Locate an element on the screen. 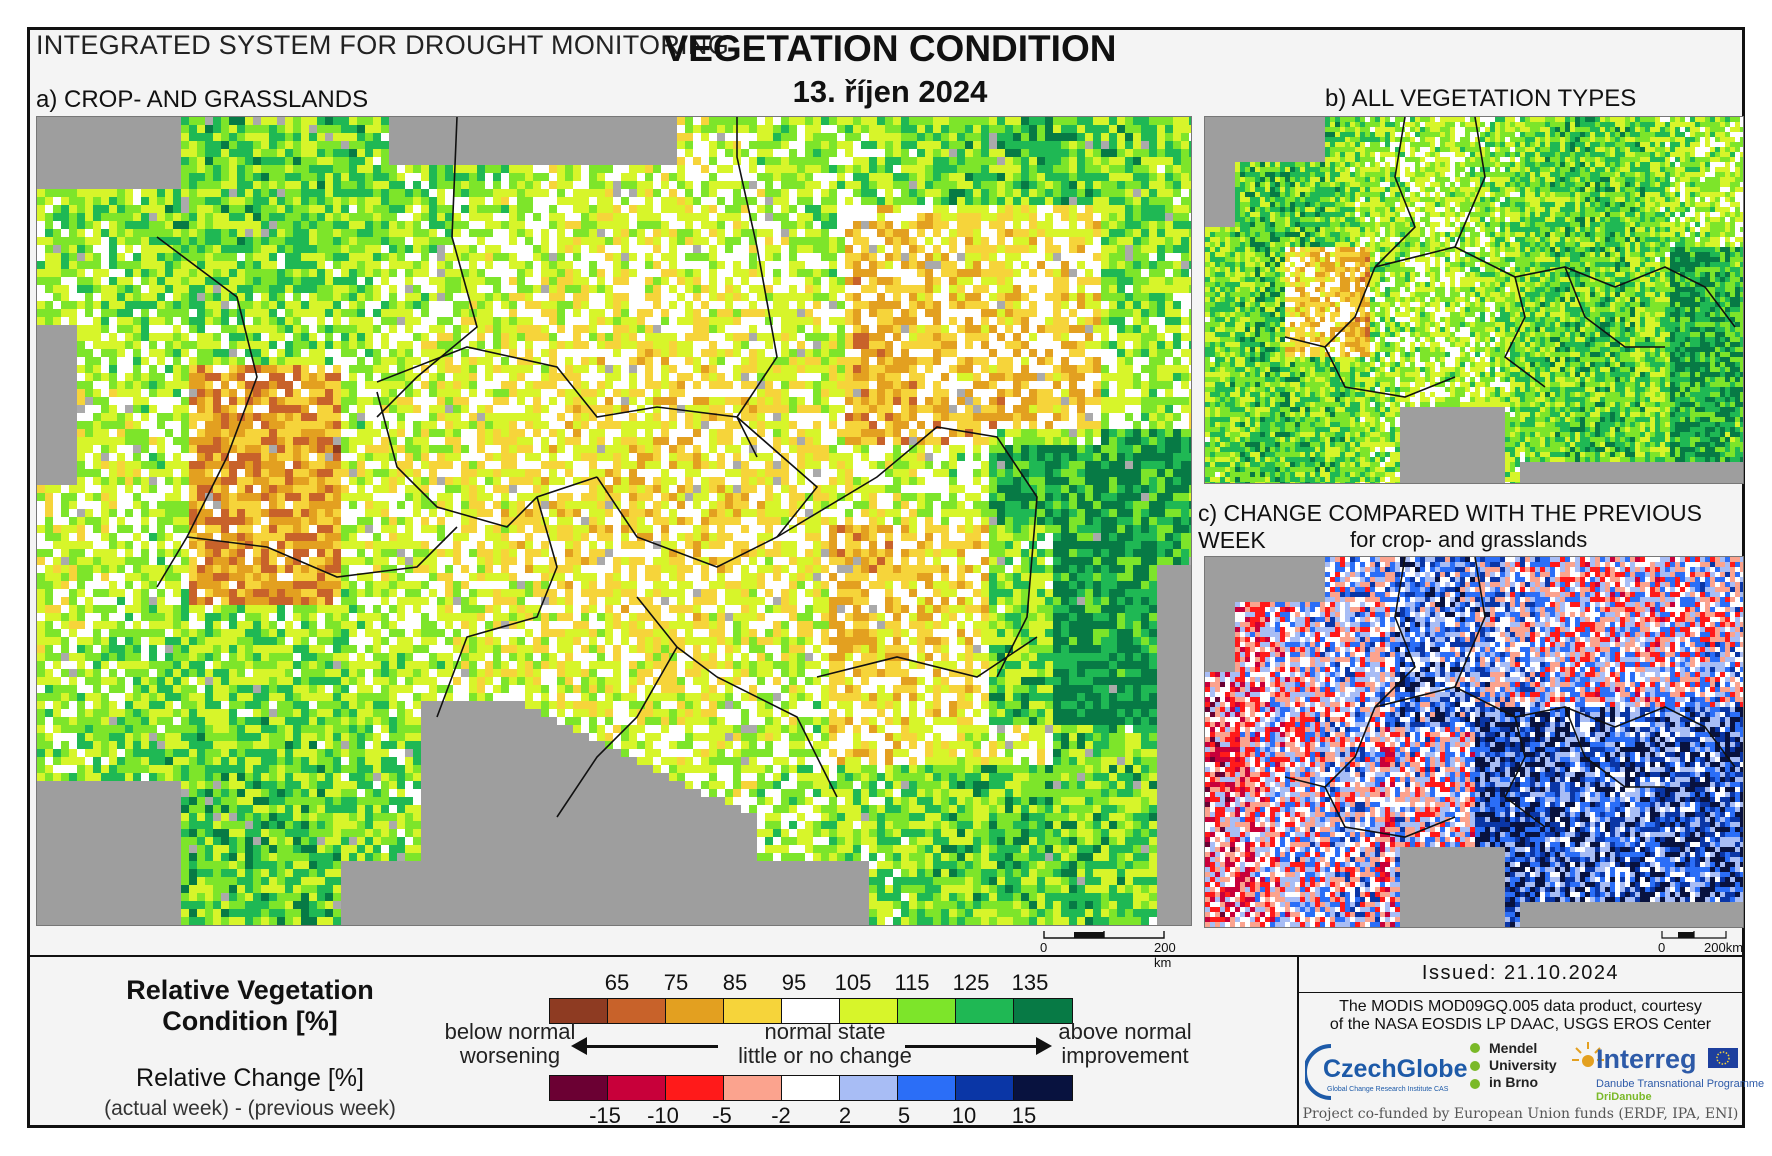  normal-state-text: normal state little or no change is located at coordinates (825, 1044).